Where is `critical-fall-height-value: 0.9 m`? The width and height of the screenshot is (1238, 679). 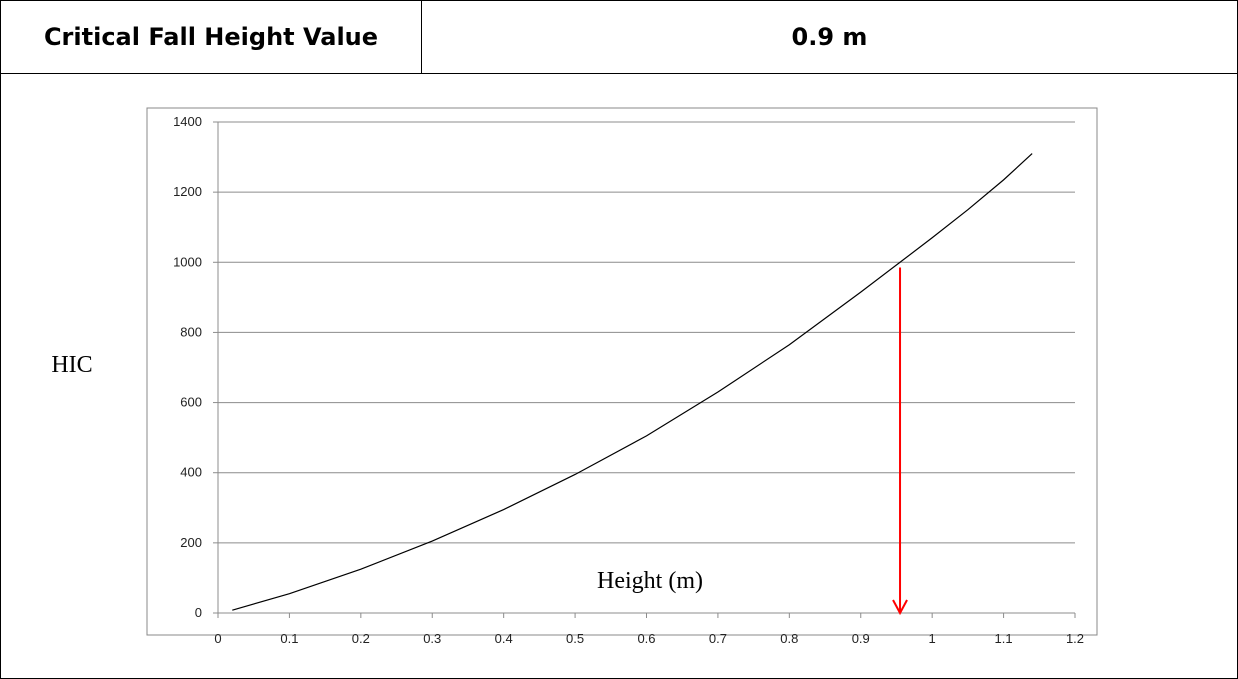
critical-fall-height-value: 0.9 m is located at coordinates (829, 37).